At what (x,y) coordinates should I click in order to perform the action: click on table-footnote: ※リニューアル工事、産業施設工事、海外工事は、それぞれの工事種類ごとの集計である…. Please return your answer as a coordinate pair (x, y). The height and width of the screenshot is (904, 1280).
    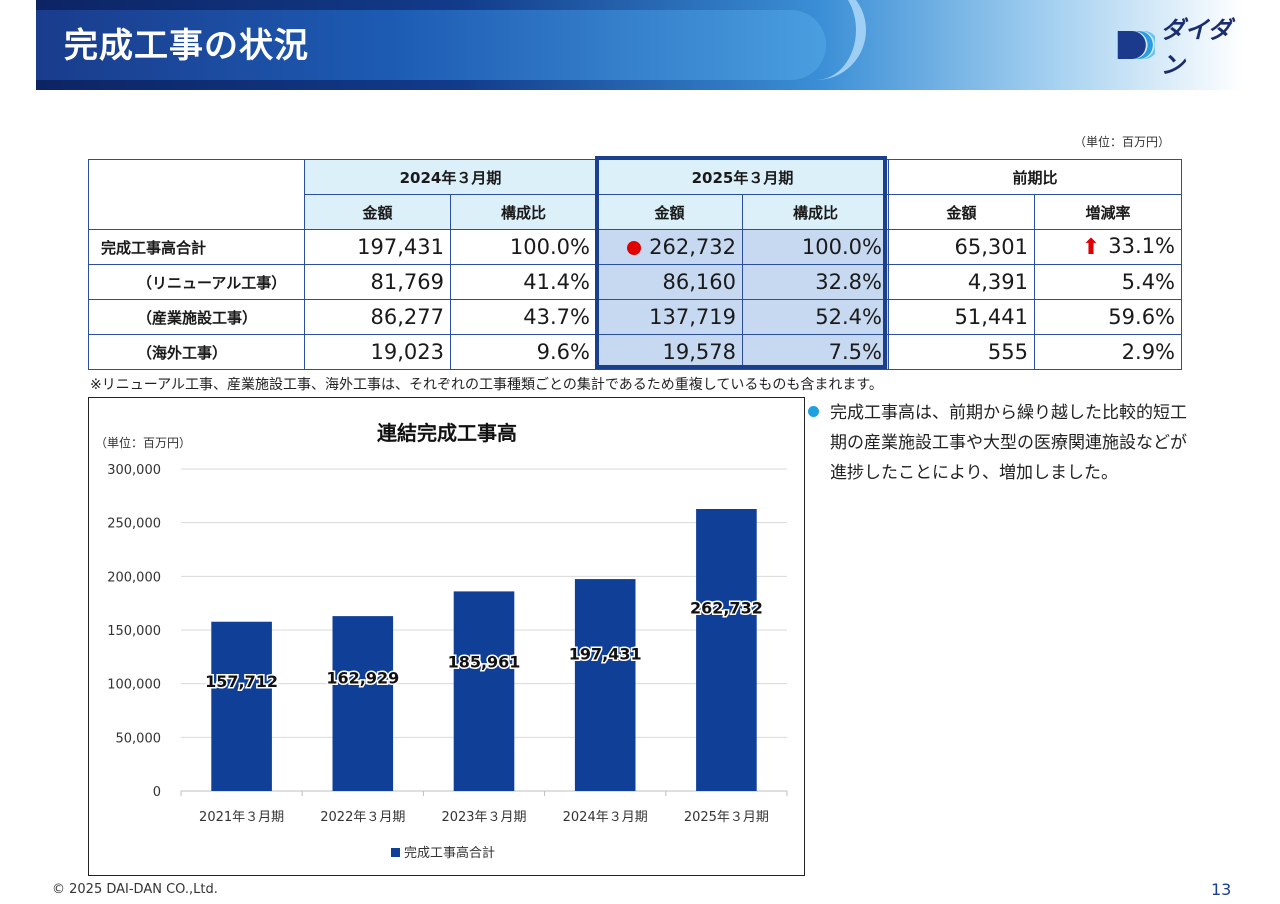
    Looking at the image, I should click on (486, 385).